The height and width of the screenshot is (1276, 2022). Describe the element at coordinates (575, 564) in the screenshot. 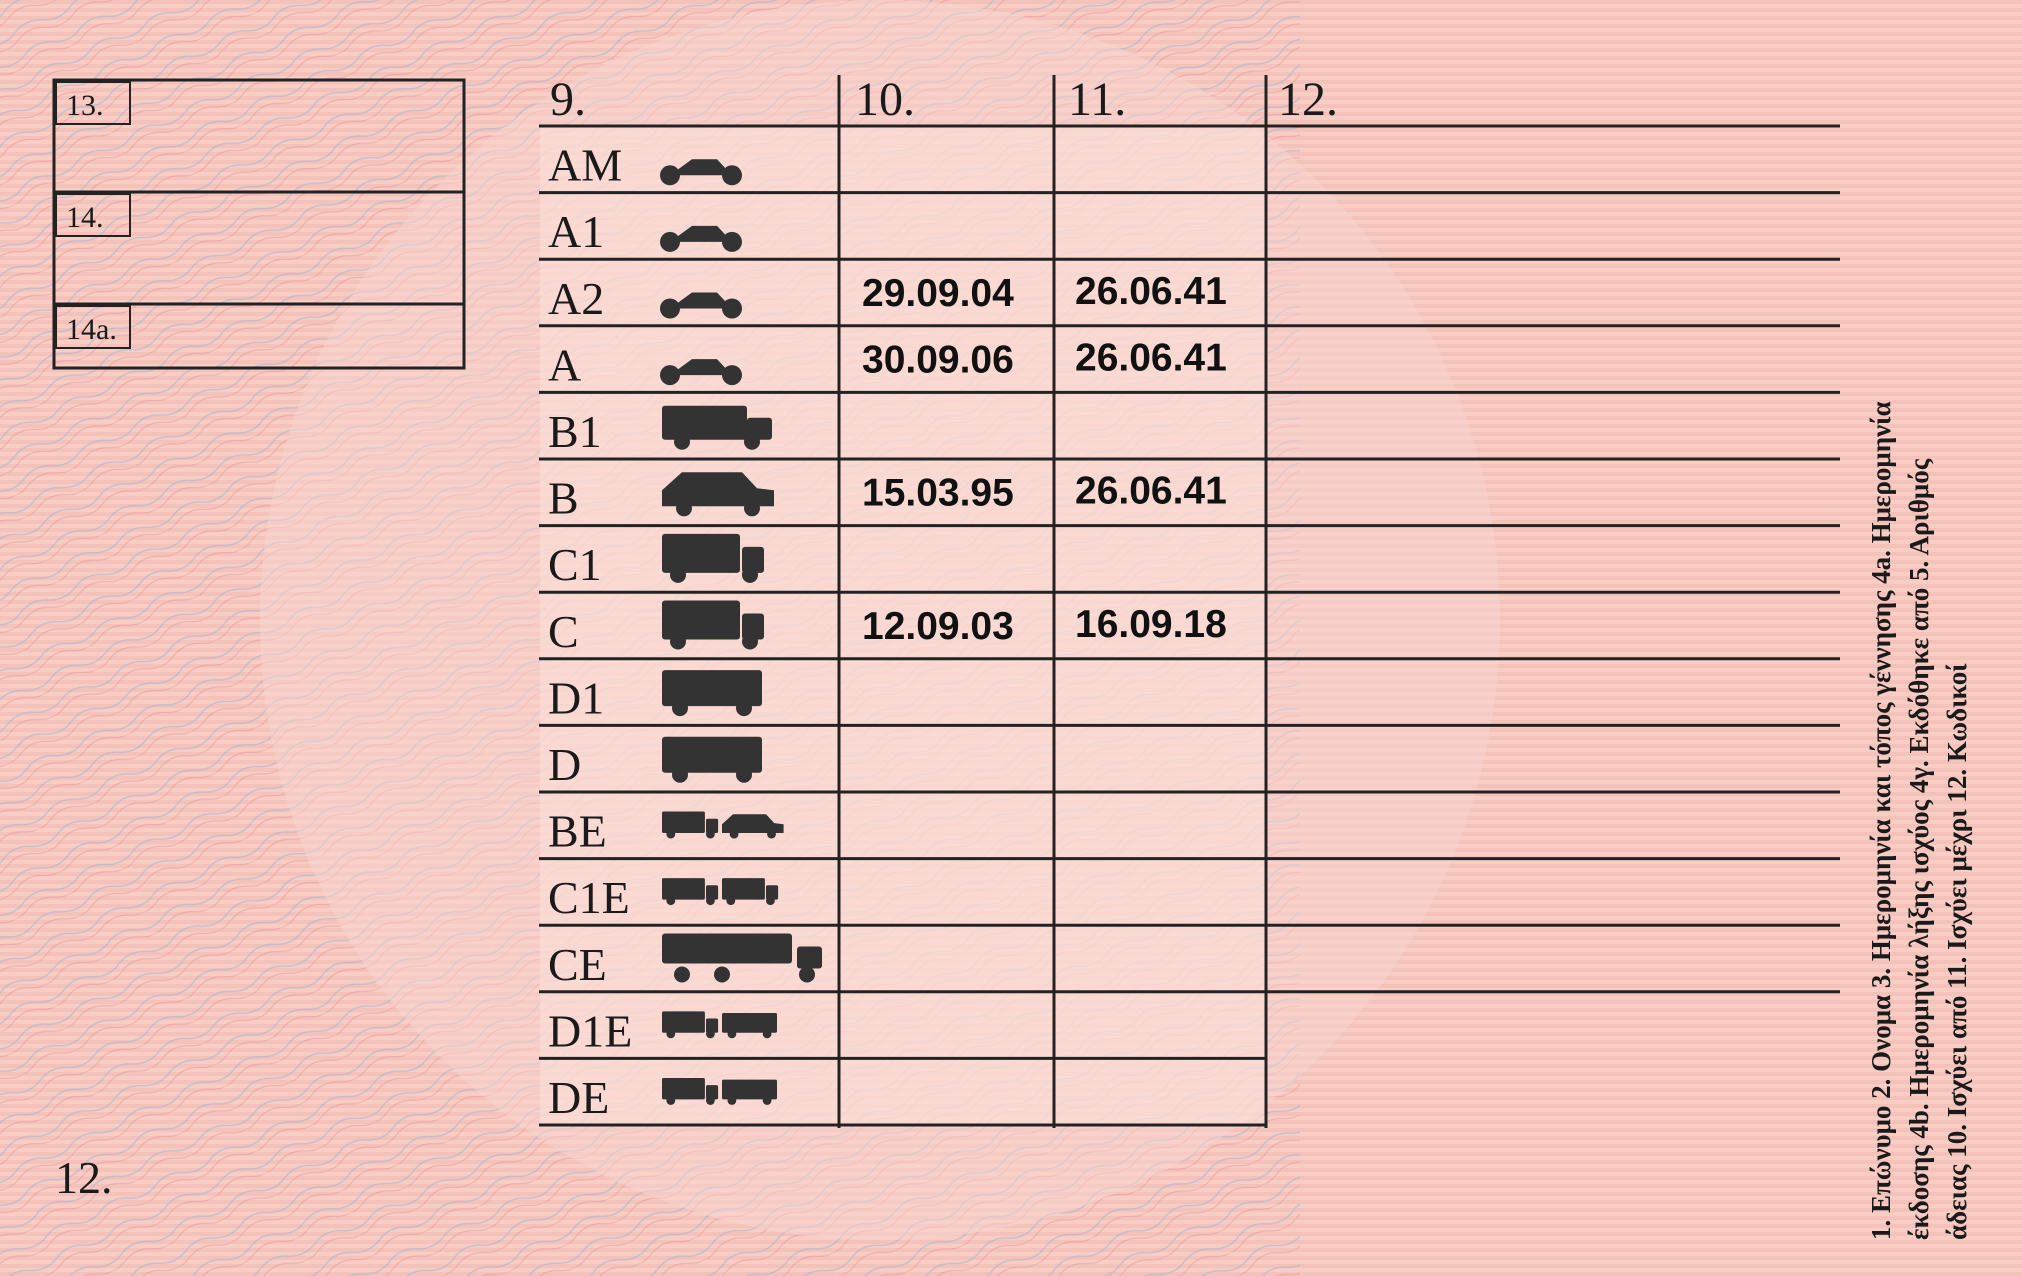

I see `category-label: C1` at that location.